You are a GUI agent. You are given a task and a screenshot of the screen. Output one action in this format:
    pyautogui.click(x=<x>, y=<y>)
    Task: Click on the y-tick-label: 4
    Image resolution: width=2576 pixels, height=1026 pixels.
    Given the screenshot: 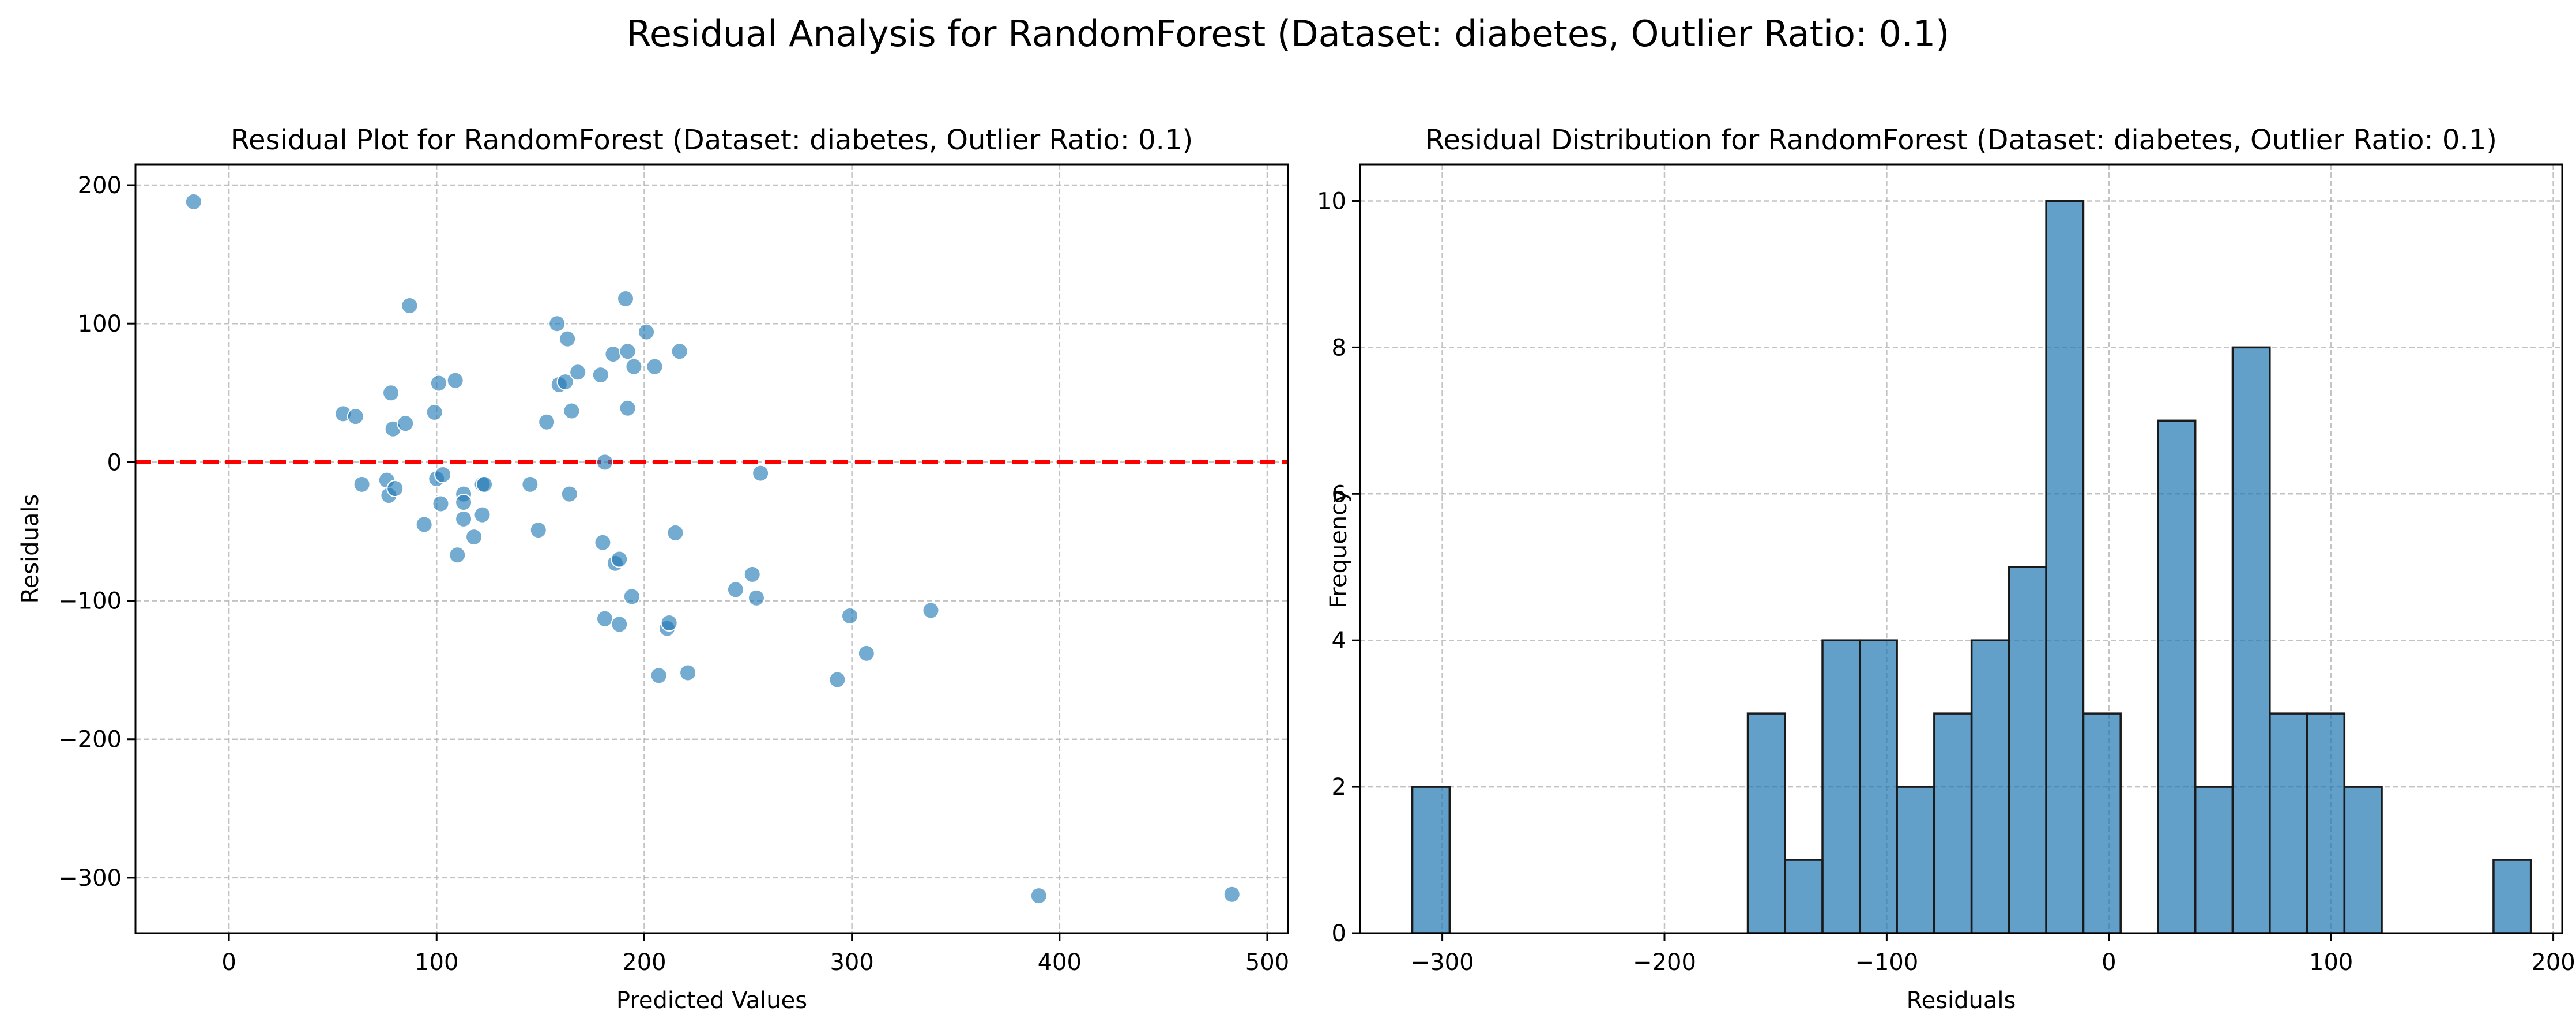 What is the action you would take?
    pyautogui.click(x=1339, y=640)
    